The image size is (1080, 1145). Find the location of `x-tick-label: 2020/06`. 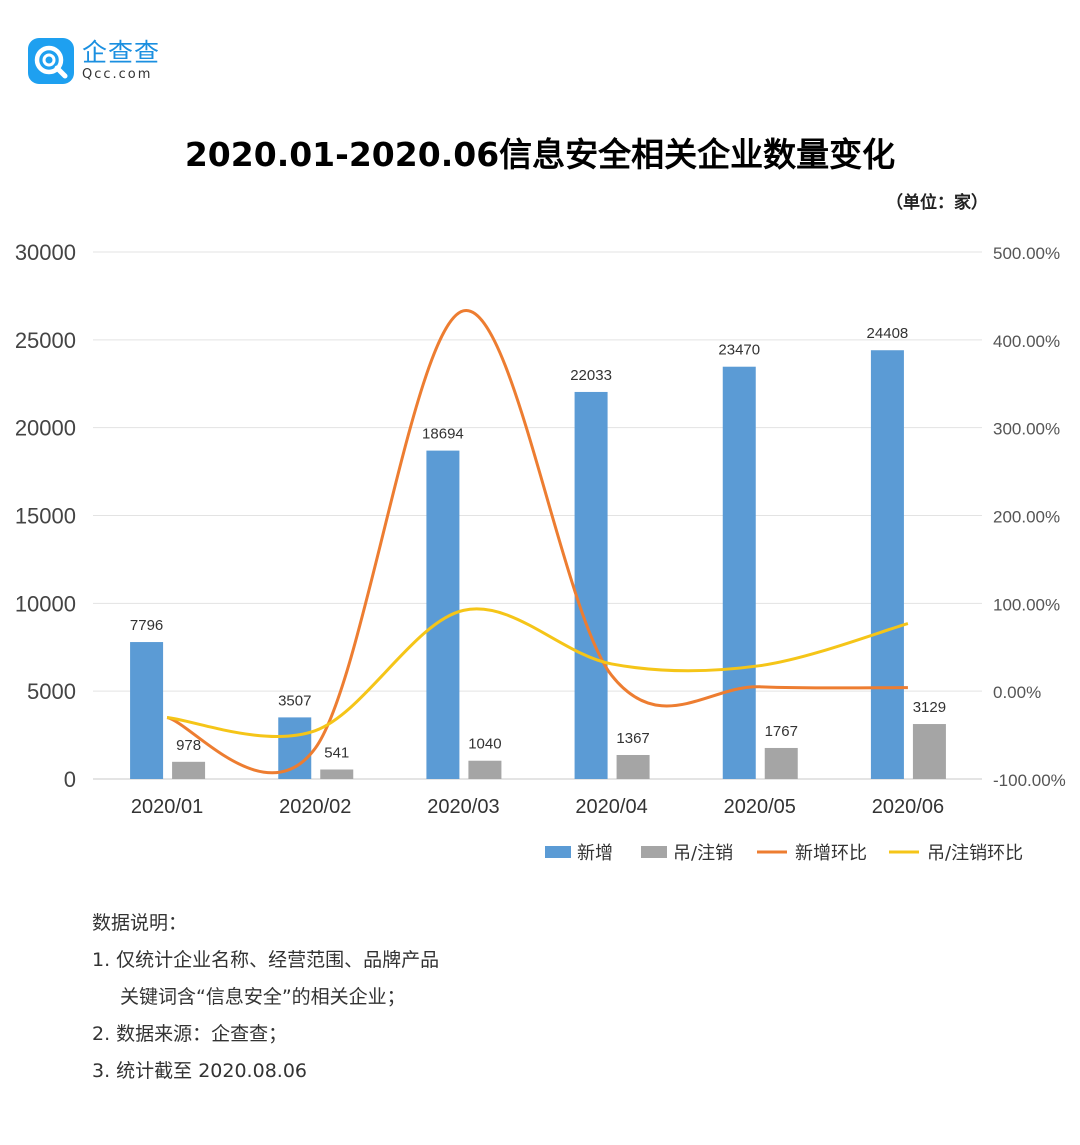

x-tick-label: 2020/06 is located at coordinates (908, 807).